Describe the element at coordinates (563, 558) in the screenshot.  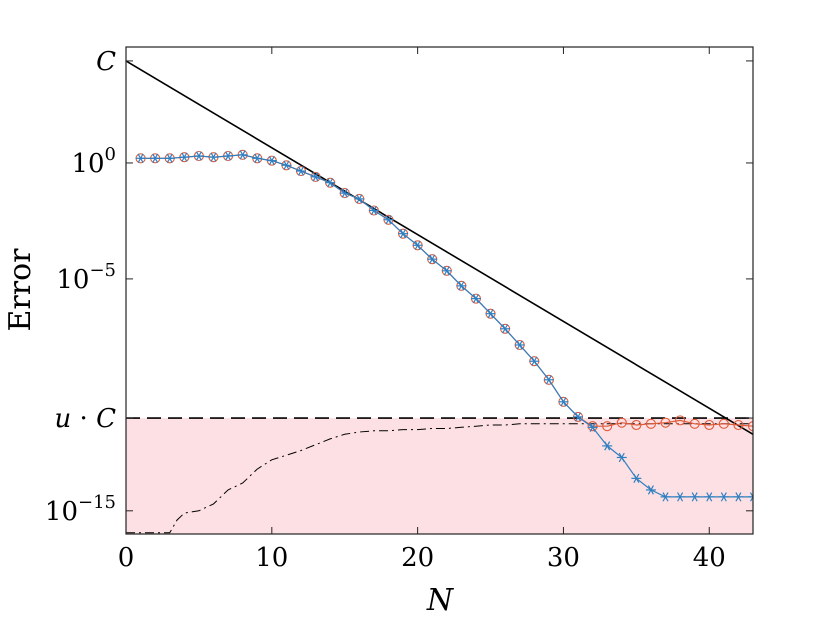
I see `x-tick-label: 30` at that location.